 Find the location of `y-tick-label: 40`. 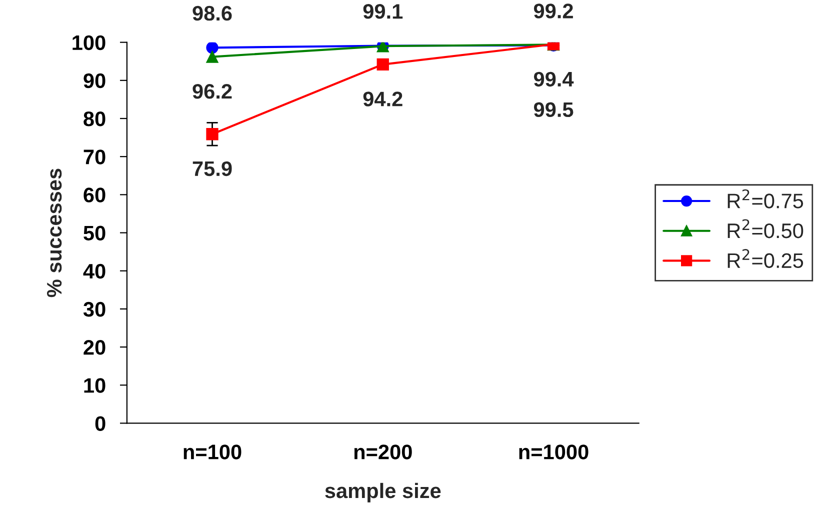

y-tick-label: 40 is located at coordinates (94, 271).